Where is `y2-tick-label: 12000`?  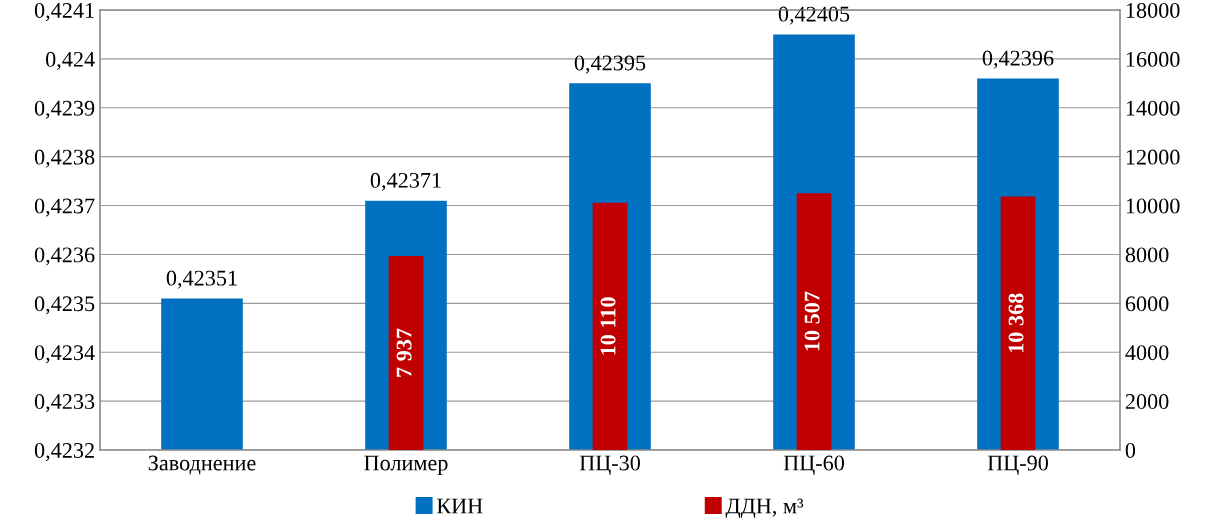 y2-tick-label: 12000 is located at coordinates (1153, 157).